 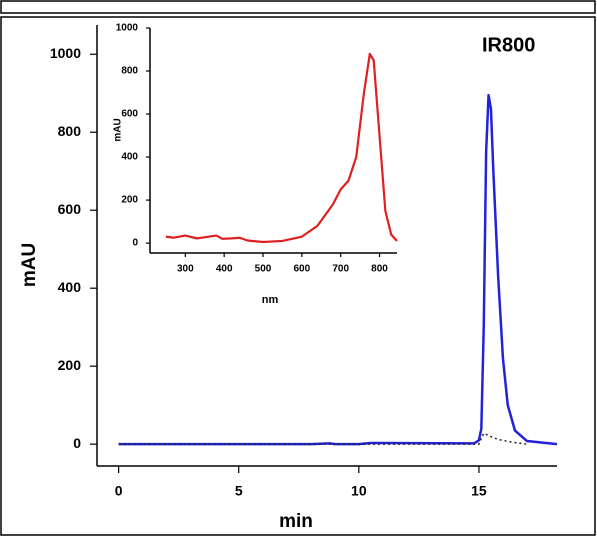 I want to click on x-tick-label: 0, so click(x=119, y=491).